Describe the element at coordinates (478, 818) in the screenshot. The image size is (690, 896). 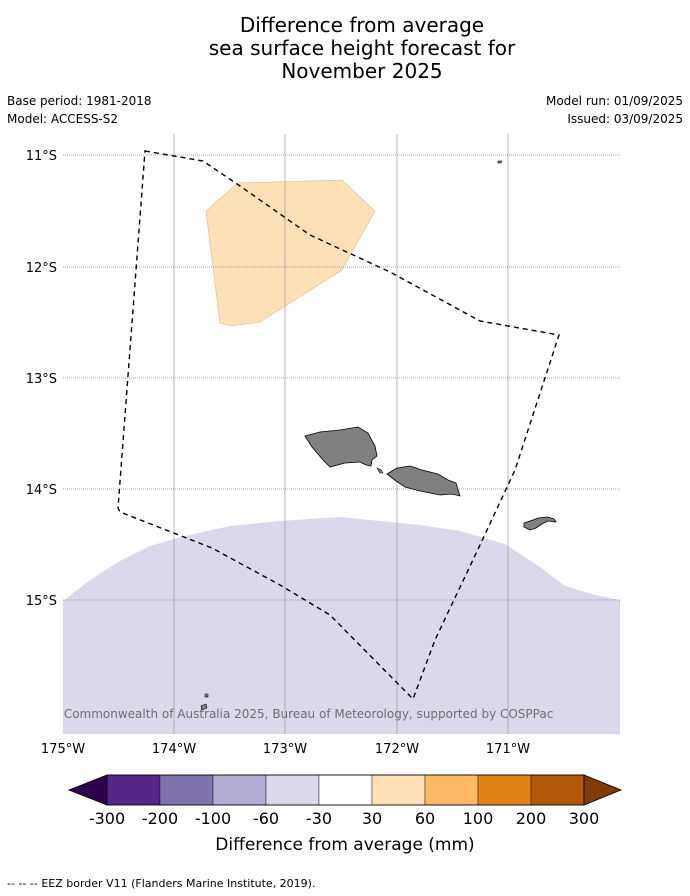
I see `colorbar-tick-label: 100` at that location.